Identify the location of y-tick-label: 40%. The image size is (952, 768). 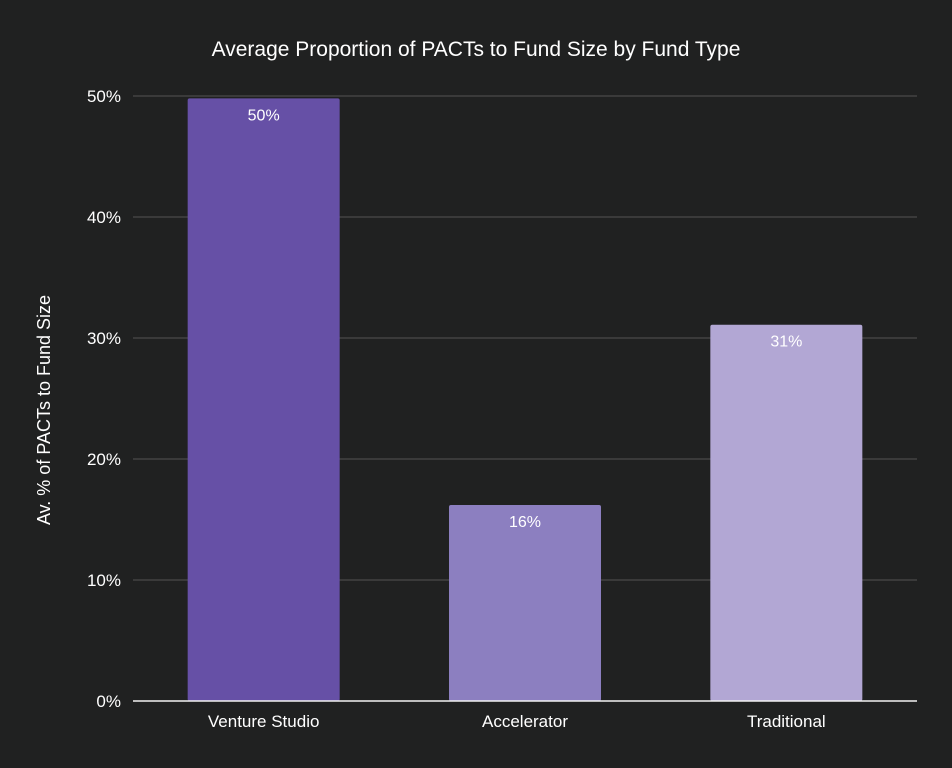
(104, 217).